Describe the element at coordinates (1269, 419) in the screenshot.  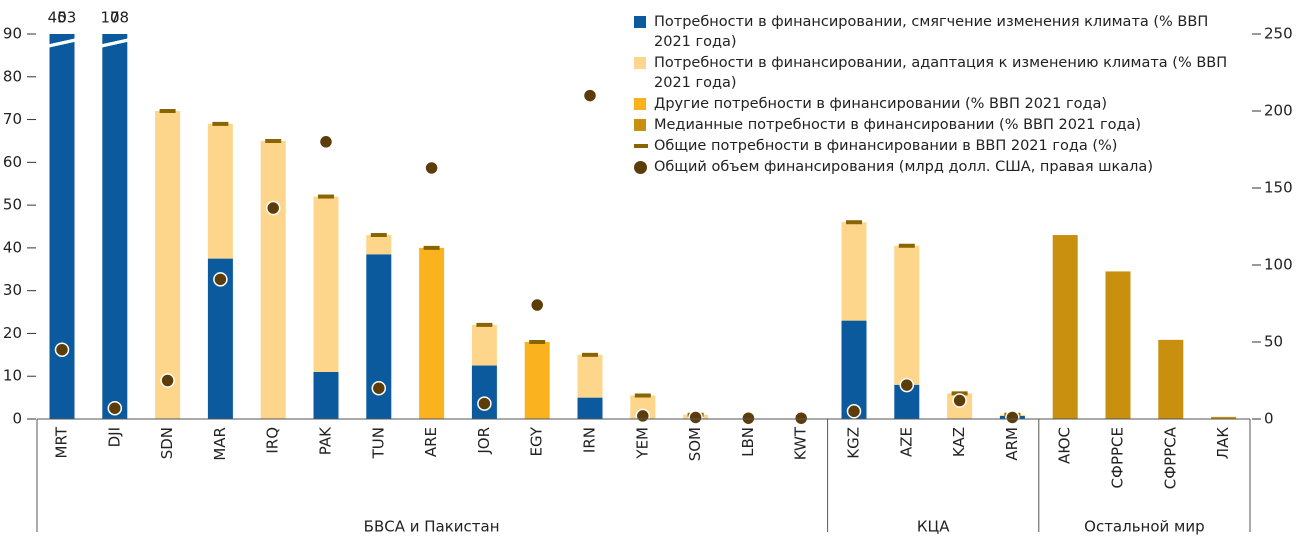
I see `y2-tick-label: 0` at that location.